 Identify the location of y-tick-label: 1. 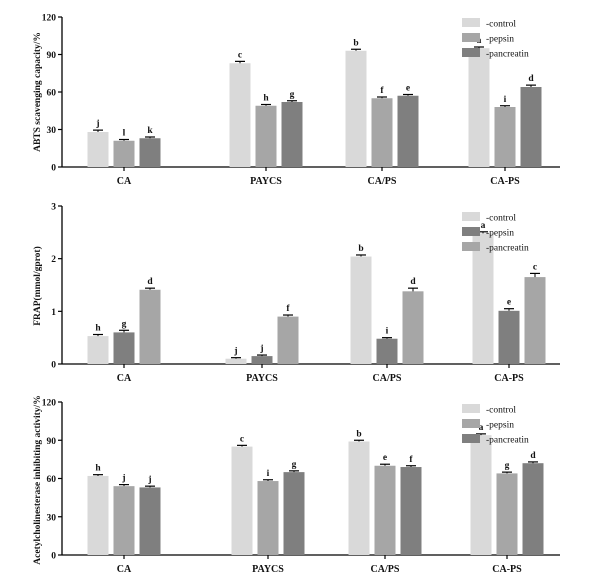
(53, 313).